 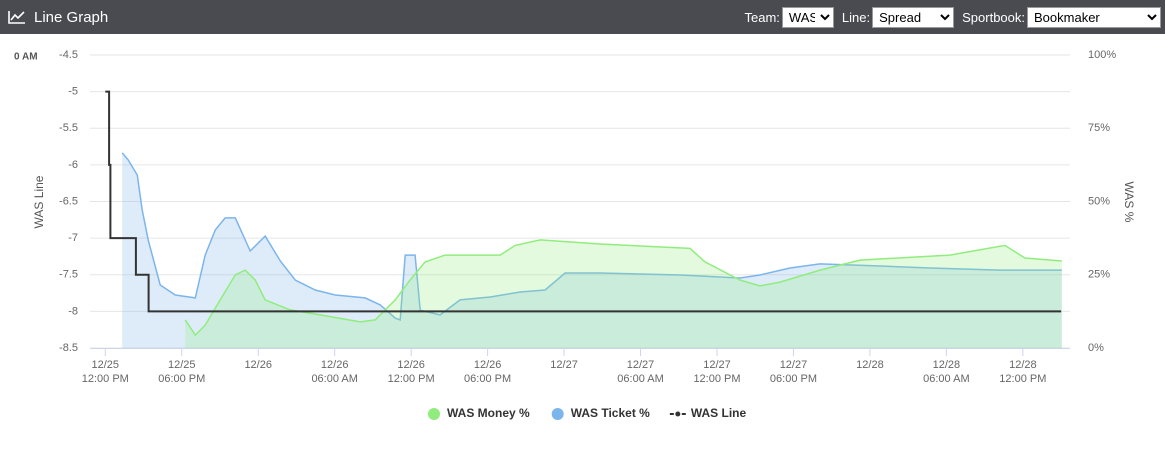 I want to click on legend-label: WAS Line, so click(x=719, y=413).